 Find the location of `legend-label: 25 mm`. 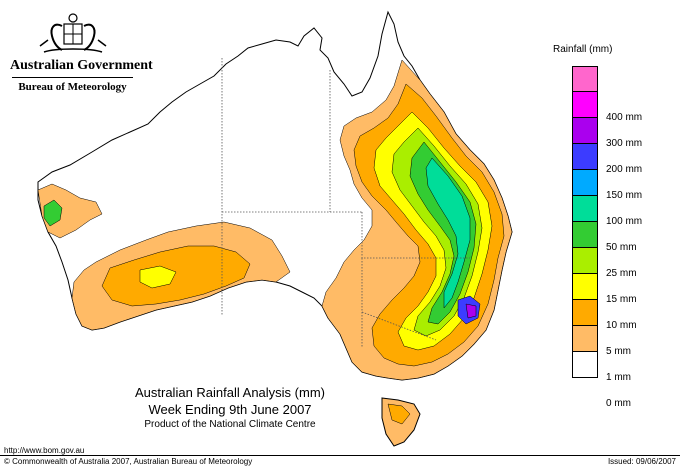

legend-label: 25 mm is located at coordinates (621, 273).